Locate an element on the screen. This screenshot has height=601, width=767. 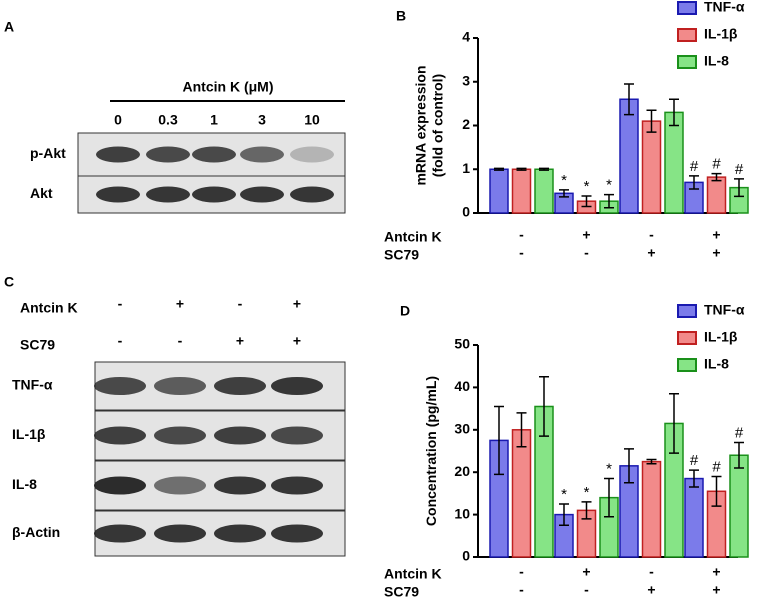
blot-row-label: p-Akt is located at coordinates (48, 153).